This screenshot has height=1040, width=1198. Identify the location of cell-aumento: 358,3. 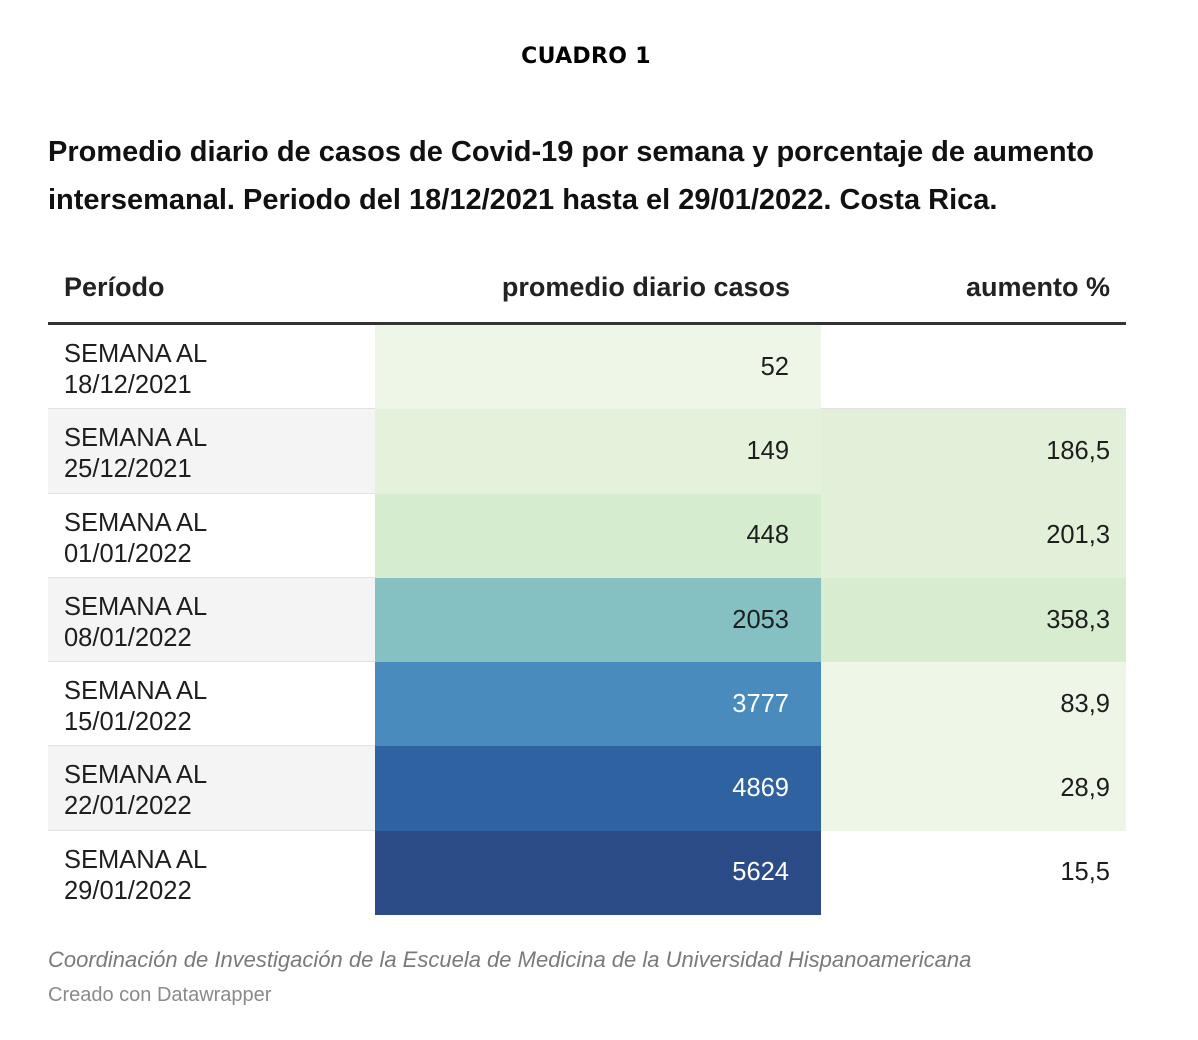
(973, 620).